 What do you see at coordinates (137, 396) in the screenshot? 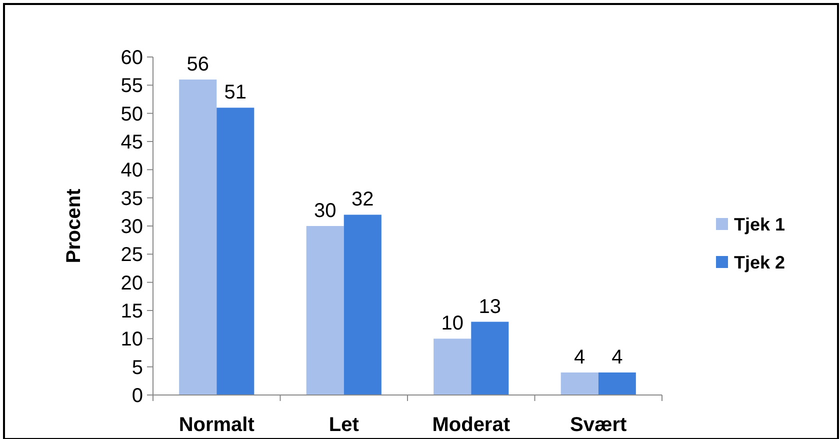
I see `y-tick-label: 0` at bounding box center [137, 396].